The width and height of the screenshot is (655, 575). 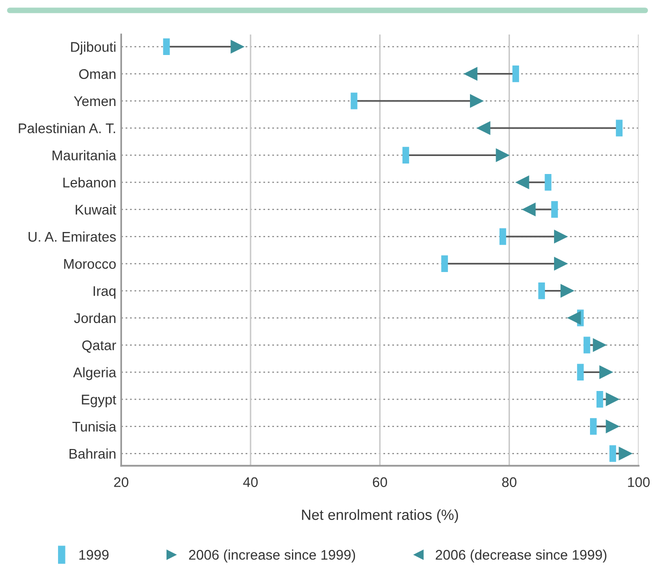 I want to click on y-tick-label: Morocco, so click(x=90, y=264).